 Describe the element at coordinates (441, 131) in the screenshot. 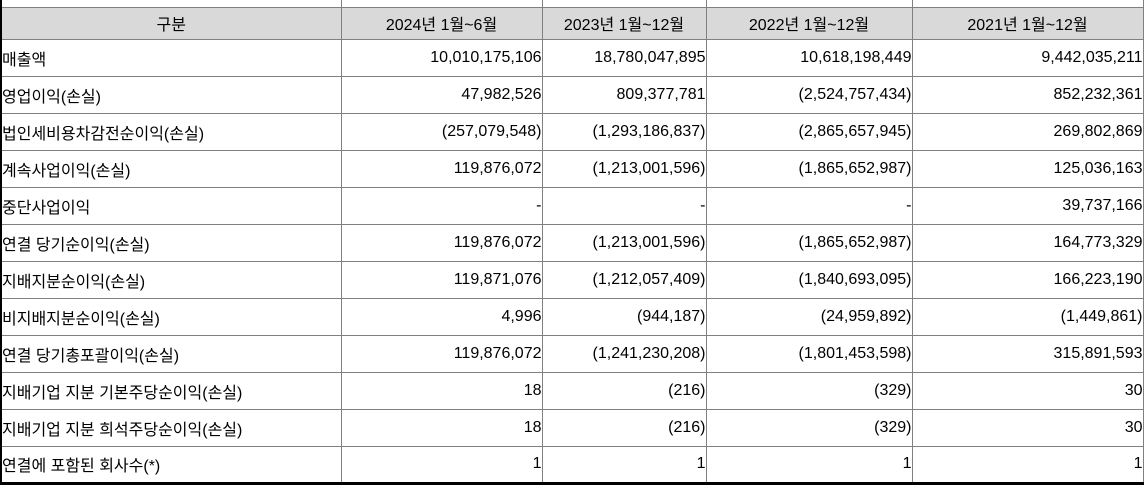

I see `value-cell: (257,079,548)` at that location.